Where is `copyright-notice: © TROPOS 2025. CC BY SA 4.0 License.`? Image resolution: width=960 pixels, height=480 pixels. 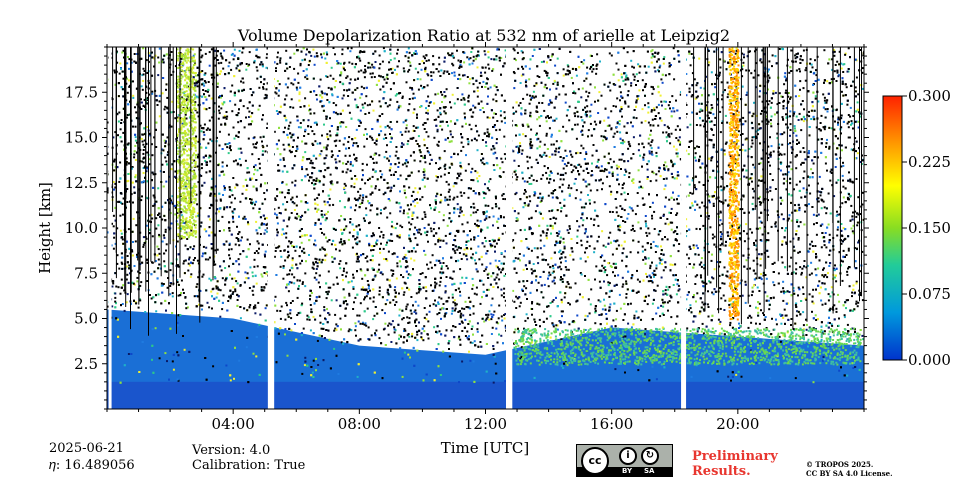
copyright-notice: © TROPOS 2025. CC BY SA 4.0 License. is located at coordinates (849, 469).